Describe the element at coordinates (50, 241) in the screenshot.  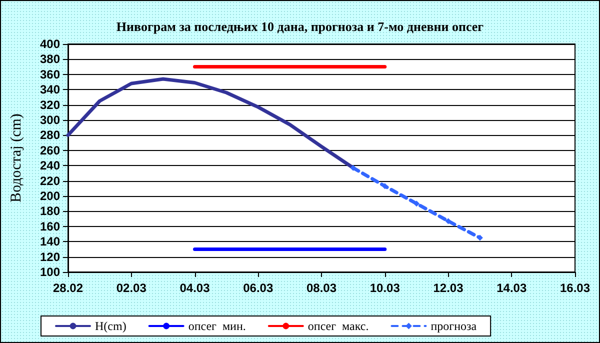
I see `y-tick-label: 140` at that location.